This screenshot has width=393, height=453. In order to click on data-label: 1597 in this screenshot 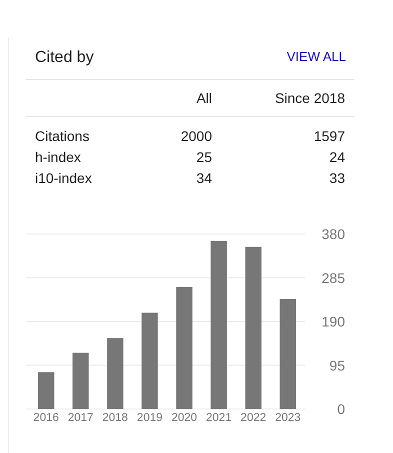, I will do `click(330, 136)`.